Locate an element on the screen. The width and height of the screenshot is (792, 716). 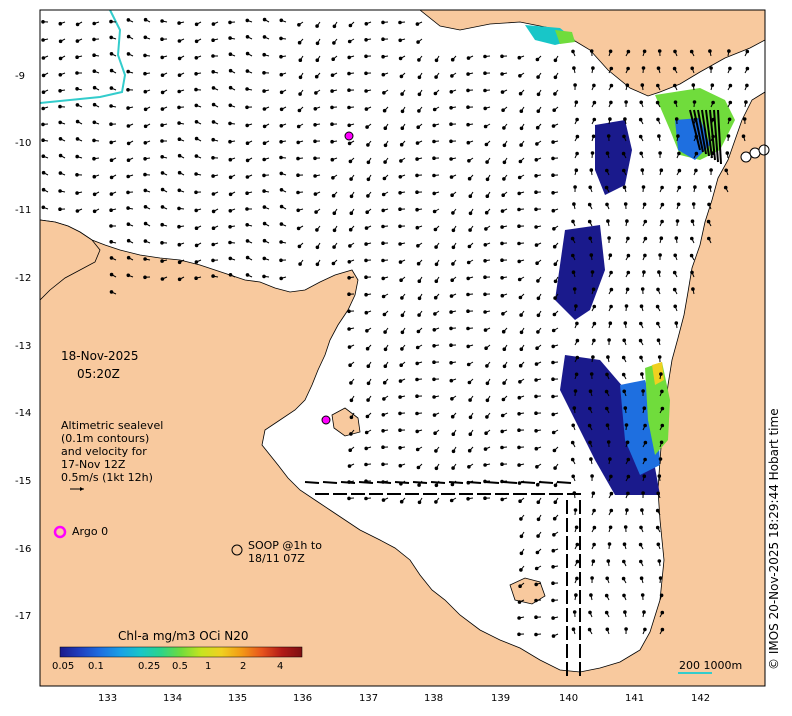
land-new-guinea is located at coordinates (592, 53).